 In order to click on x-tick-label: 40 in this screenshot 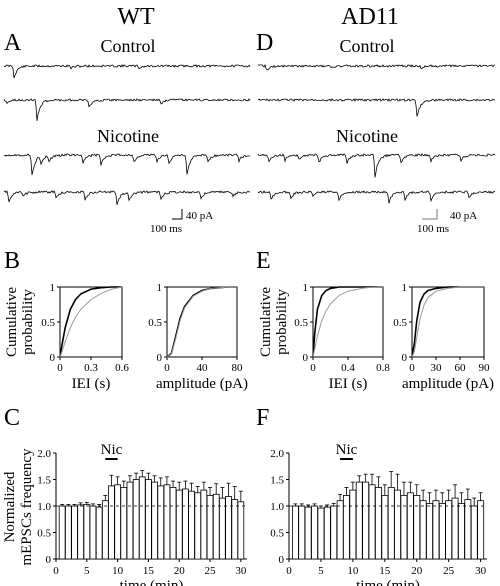, I will do `click(203, 368)`.